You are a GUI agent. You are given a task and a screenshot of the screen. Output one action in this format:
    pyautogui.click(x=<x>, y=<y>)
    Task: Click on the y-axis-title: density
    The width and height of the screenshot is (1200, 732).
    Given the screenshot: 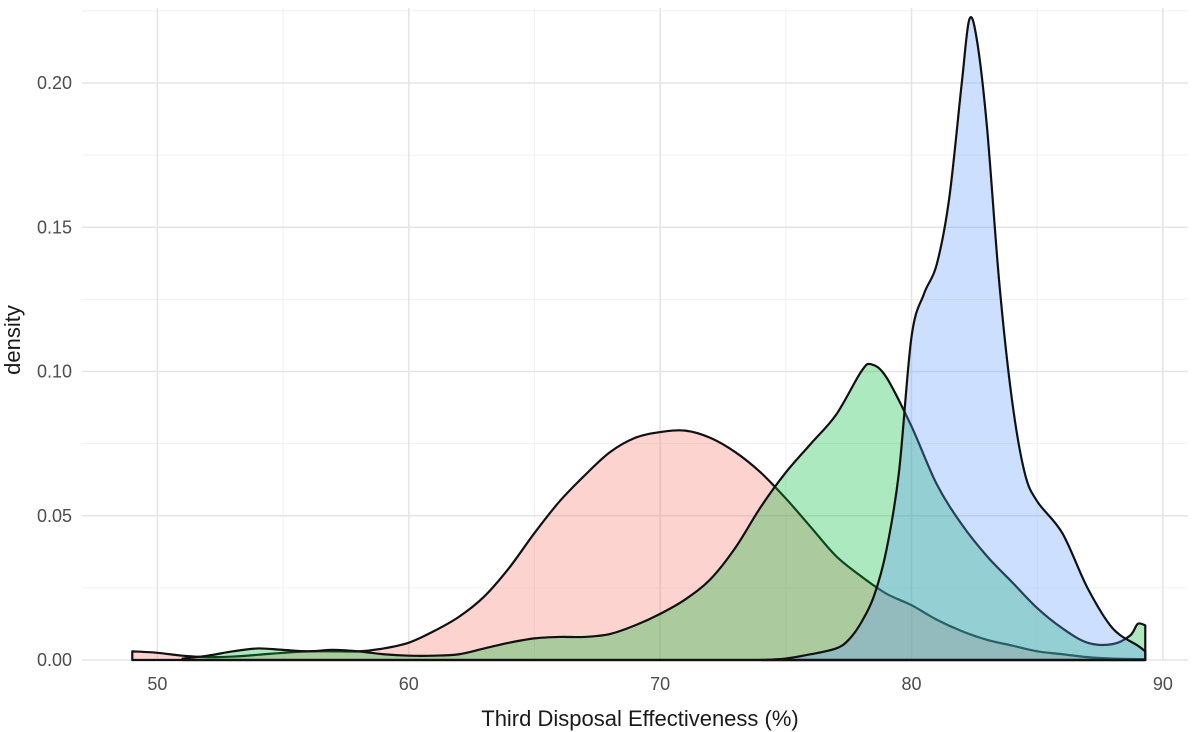 What is the action you would take?
    pyautogui.click(x=12, y=340)
    